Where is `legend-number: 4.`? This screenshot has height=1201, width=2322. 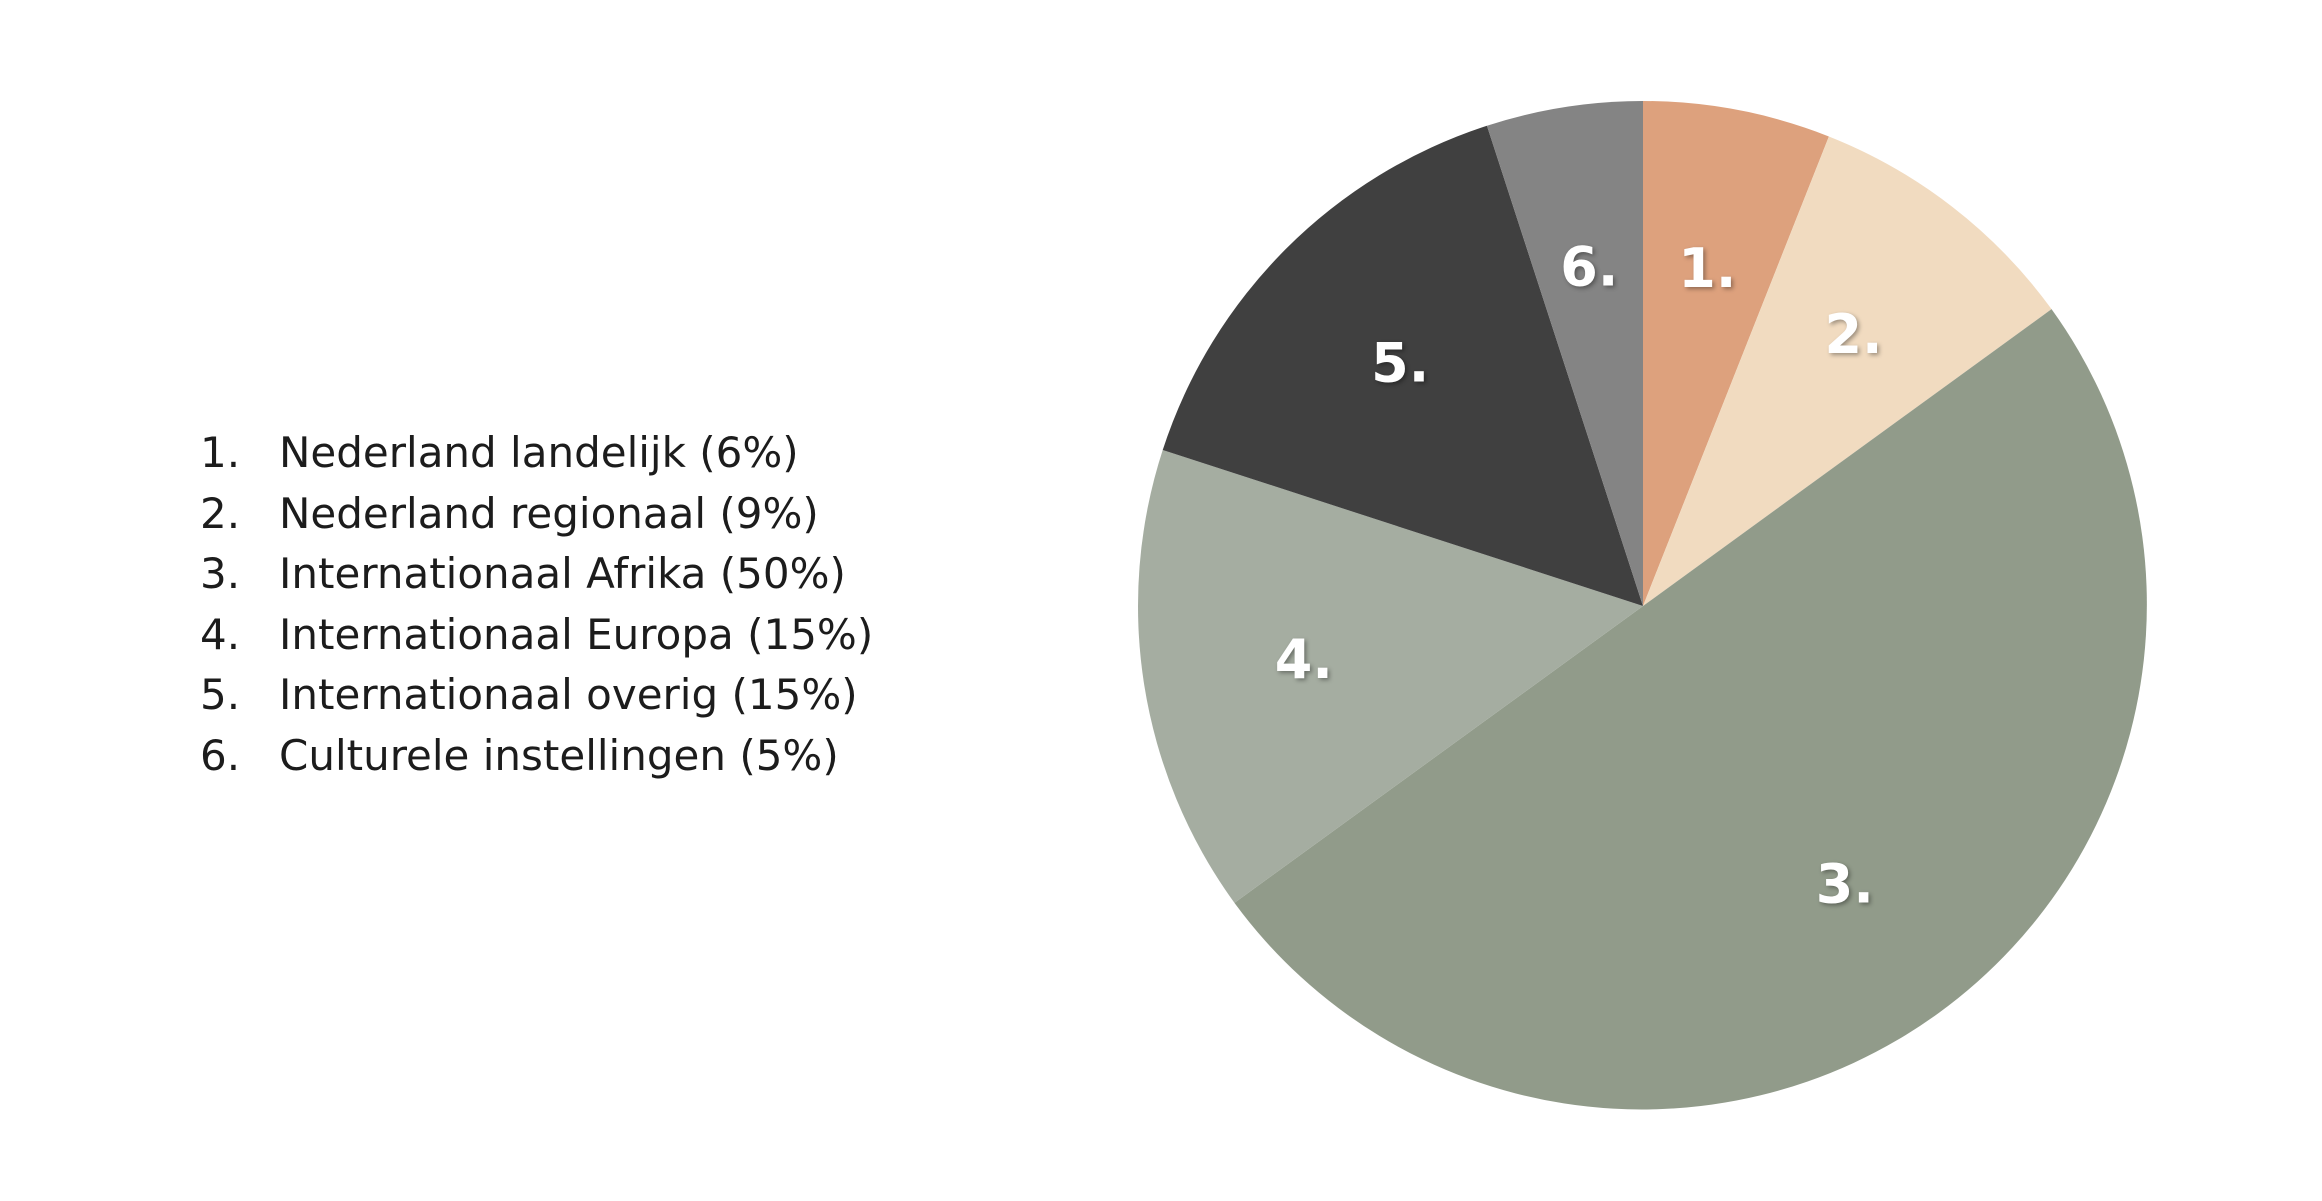
legend-number: 4. is located at coordinates (220, 634).